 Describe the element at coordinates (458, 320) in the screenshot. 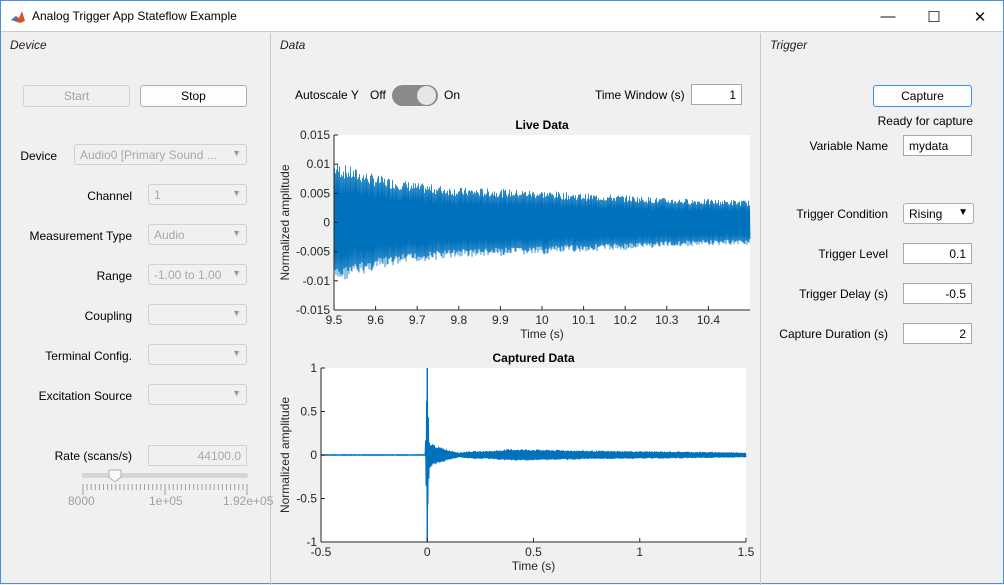

I see `x-tick-label: 9.8` at that location.